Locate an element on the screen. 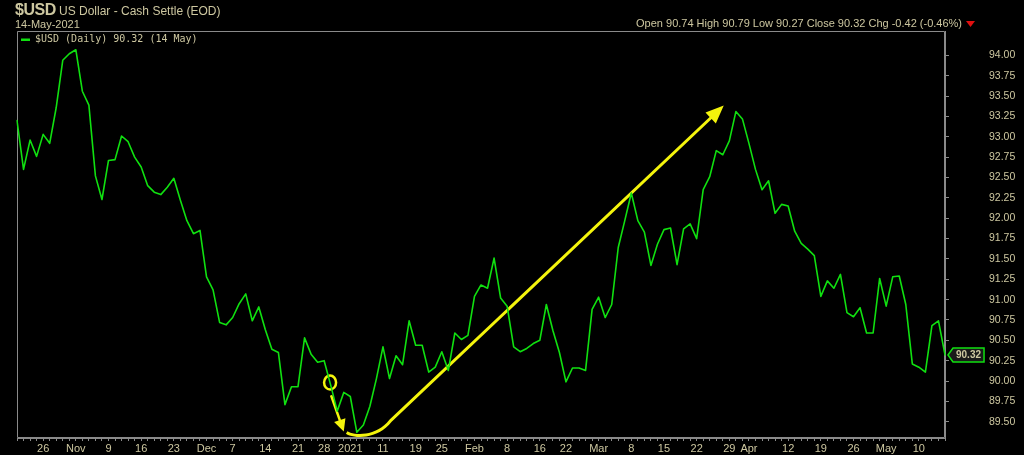 The height and width of the screenshot is (455, 1024). x-tick-label: Dec is located at coordinates (206, 447).